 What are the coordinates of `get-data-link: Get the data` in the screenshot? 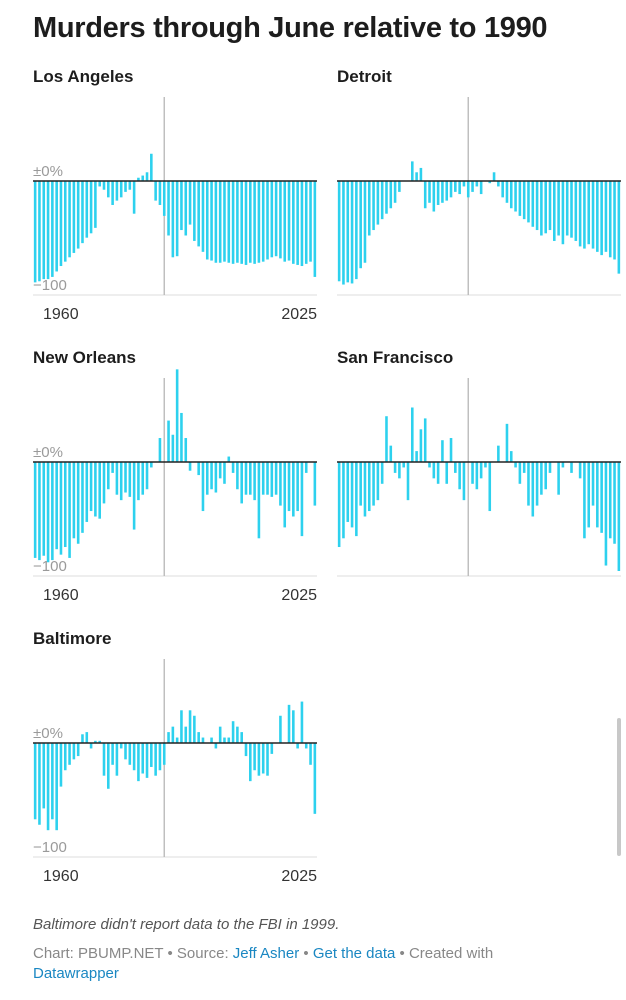 It's located at (354, 953).